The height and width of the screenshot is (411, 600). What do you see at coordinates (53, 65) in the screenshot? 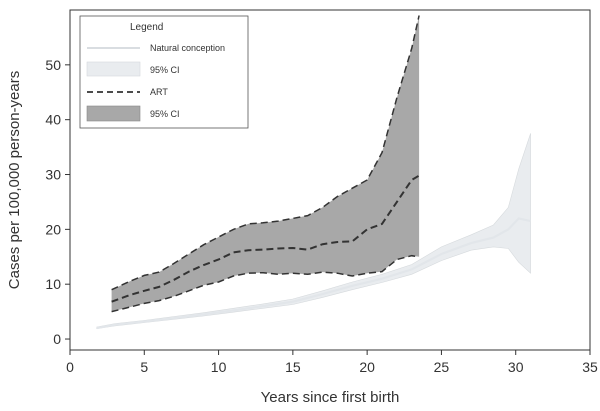
I see `y-tick-label-50: 50` at bounding box center [53, 65].